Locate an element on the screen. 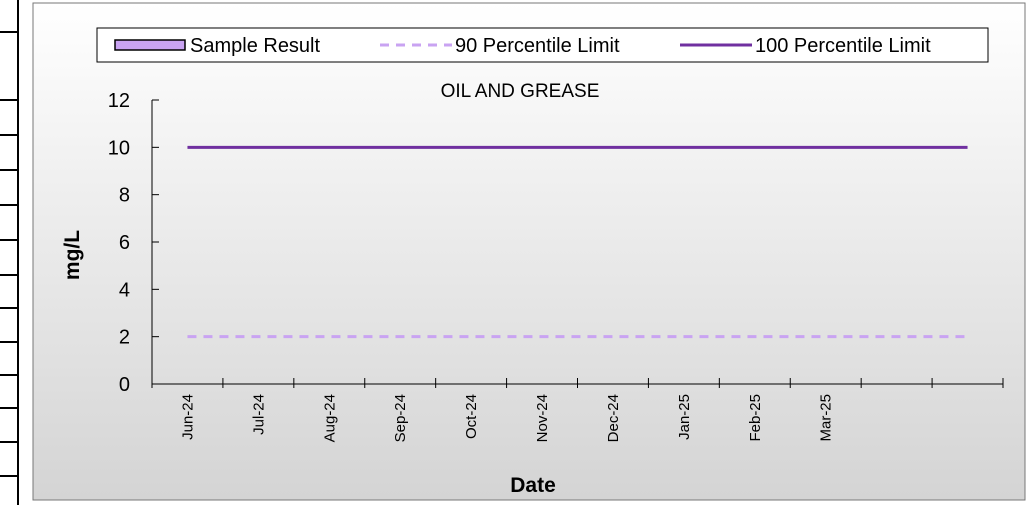 The image size is (1031, 510). y-tick-label: 2 is located at coordinates (124, 338).